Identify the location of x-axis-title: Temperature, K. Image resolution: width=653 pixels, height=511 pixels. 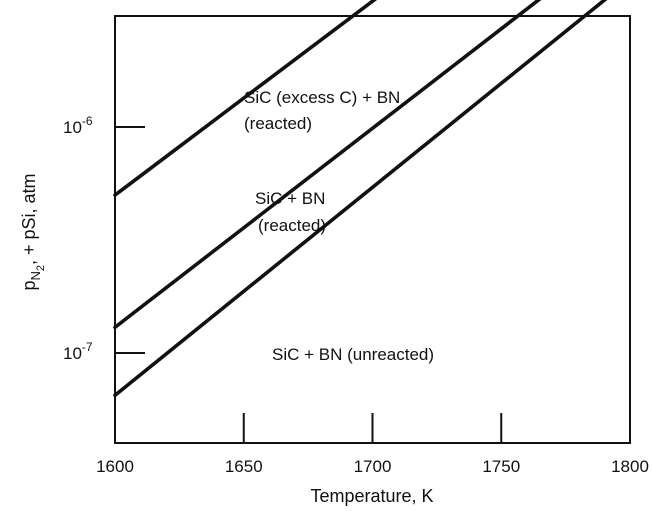
(371, 496).